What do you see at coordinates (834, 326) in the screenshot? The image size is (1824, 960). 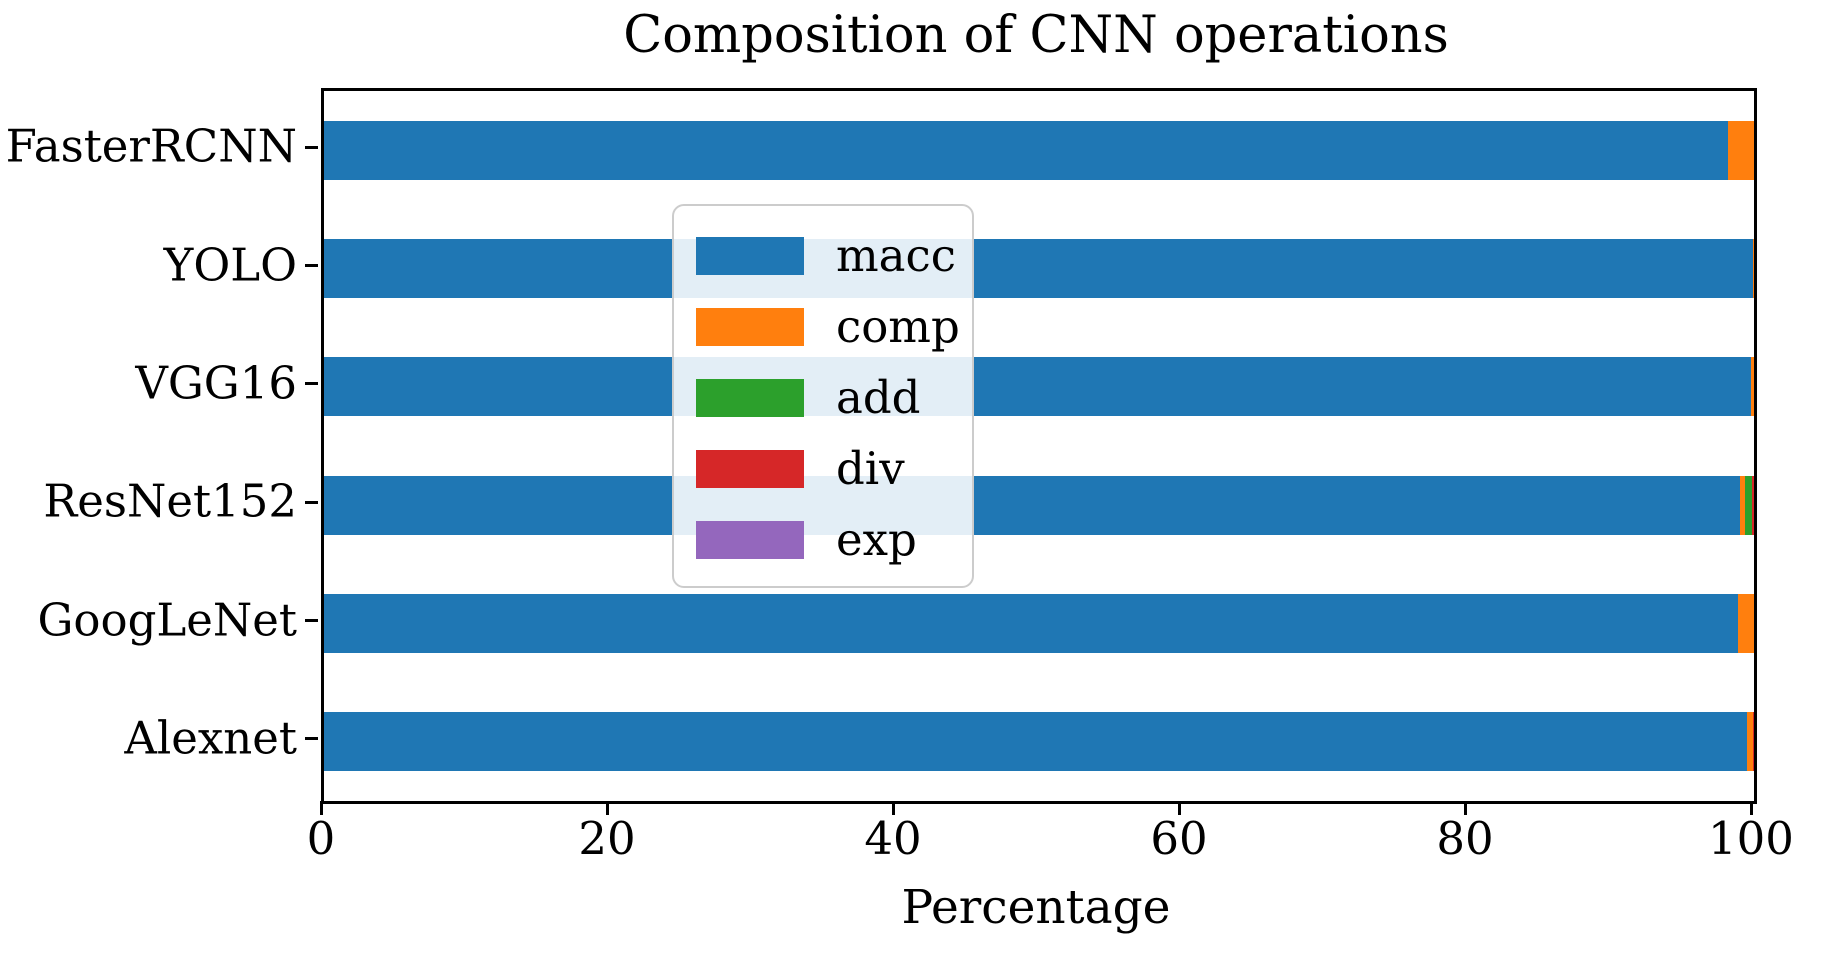 I see `legend-entry-comp: comp` at bounding box center [834, 326].